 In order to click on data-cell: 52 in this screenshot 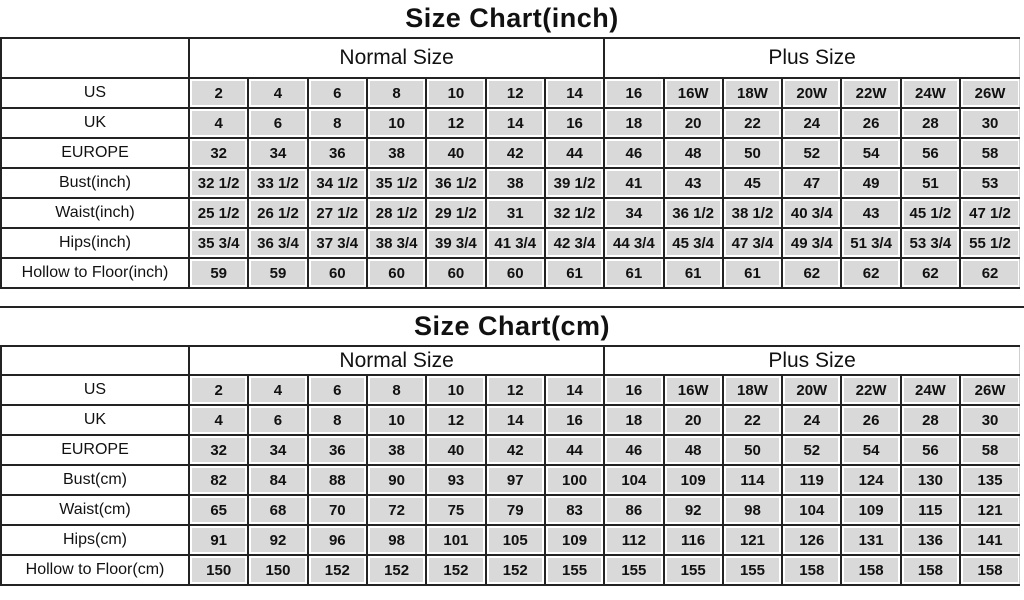, I will do `click(812, 153)`.